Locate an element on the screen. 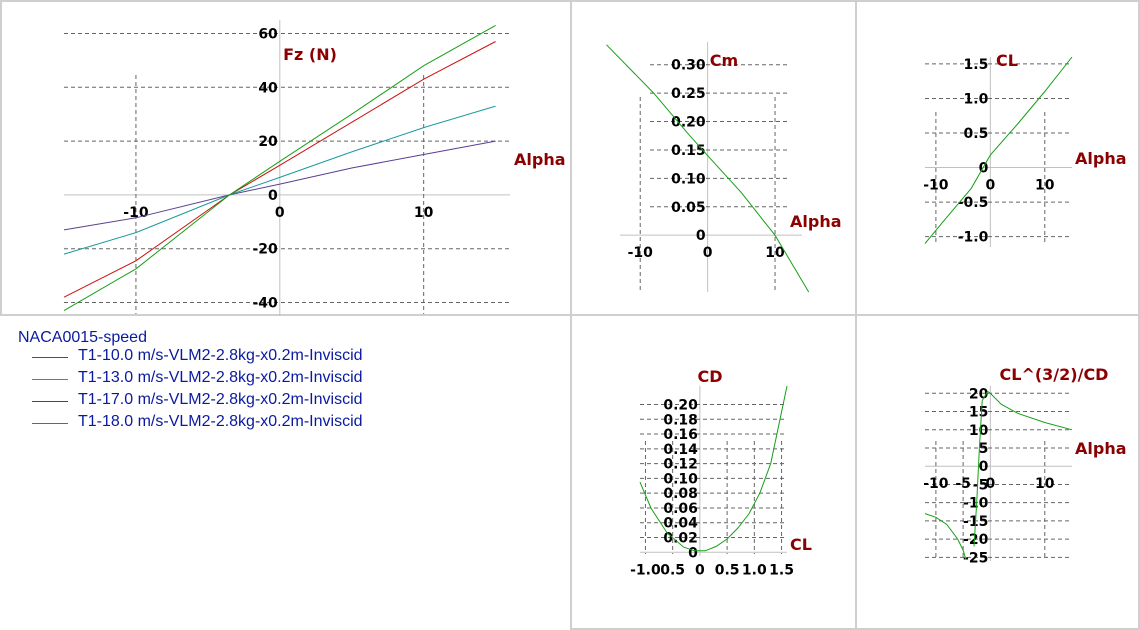 The width and height of the screenshot is (1140, 630). y-tick-label: -25 is located at coordinates (975, 558).